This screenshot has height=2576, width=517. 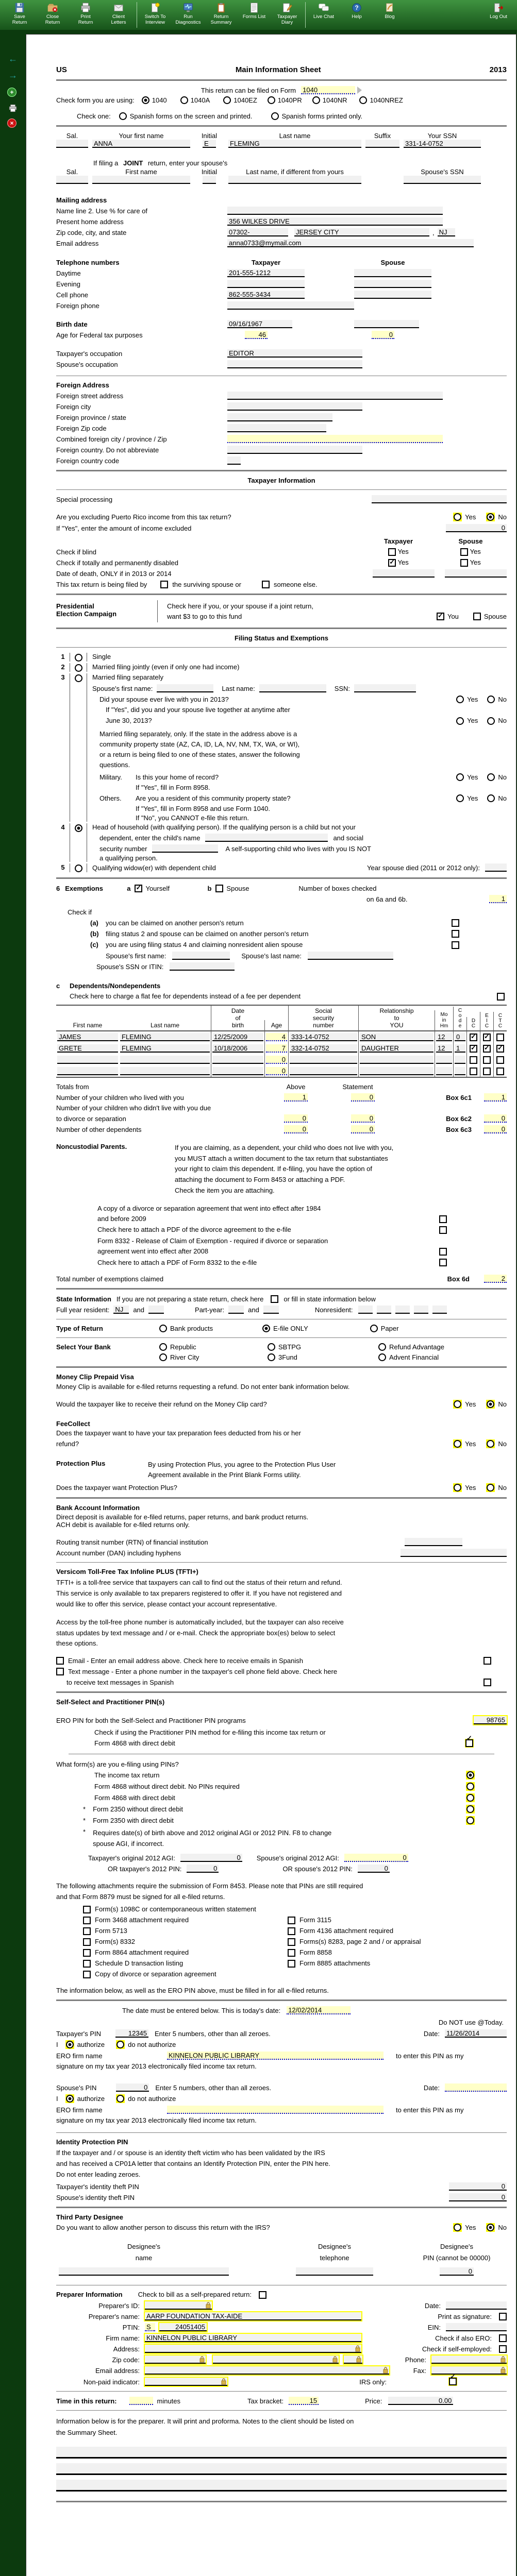 What do you see at coordinates (500, 1059) in the screenshot?
I see `dep-ctc-check` at bounding box center [500, 1059].